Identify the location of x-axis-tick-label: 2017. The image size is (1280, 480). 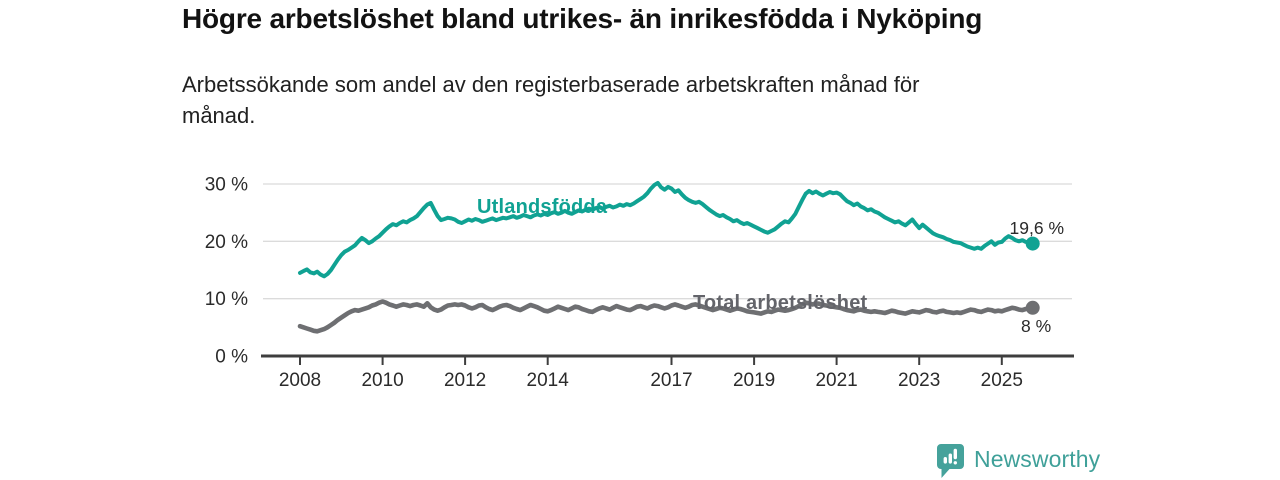
(671, 380).